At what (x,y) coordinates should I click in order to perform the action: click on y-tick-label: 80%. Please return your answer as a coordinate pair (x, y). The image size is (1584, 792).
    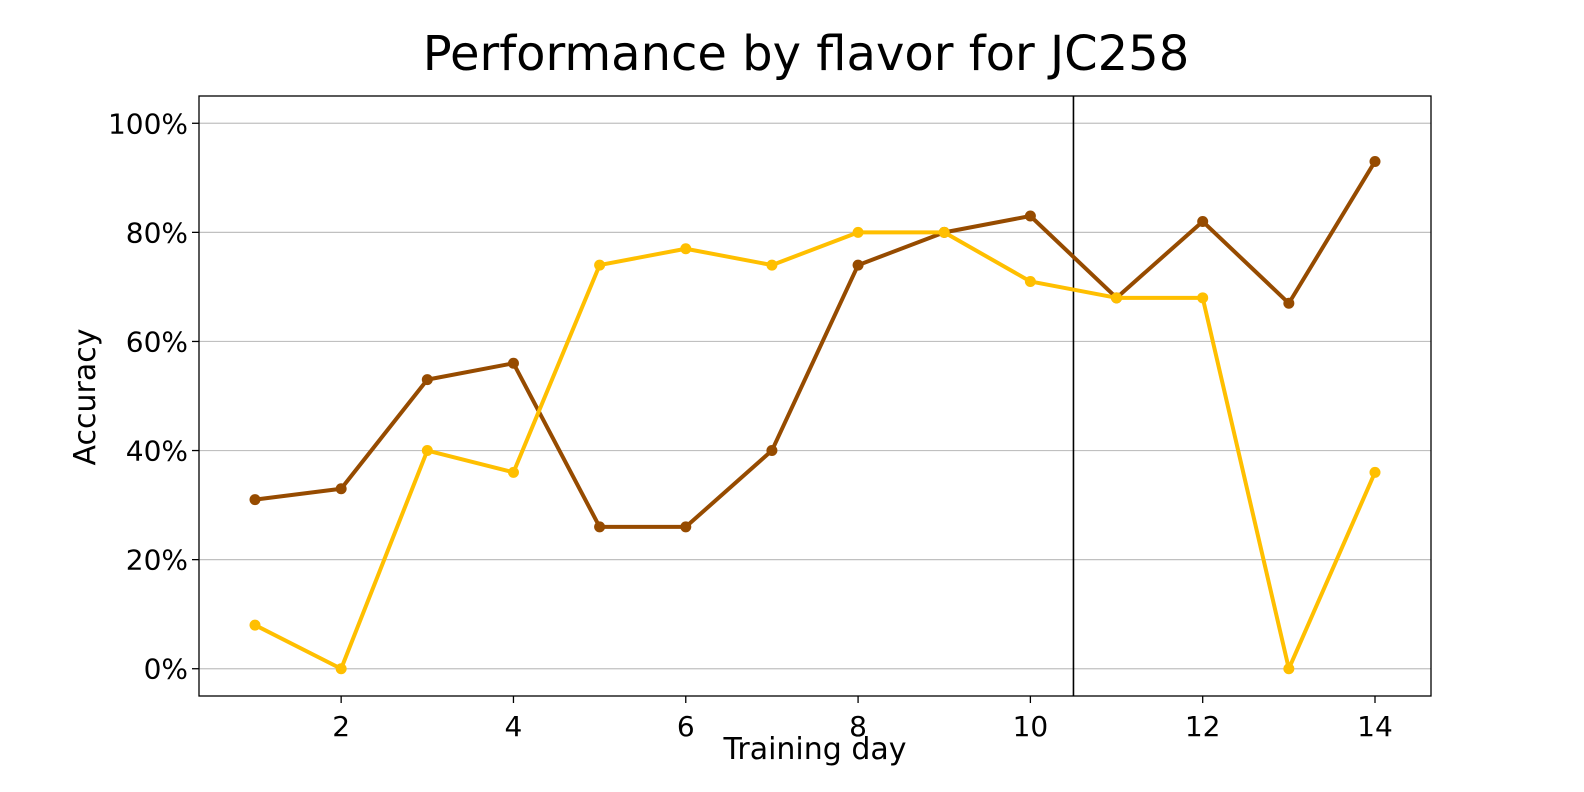
    Looking at the image, I should click on (157, 232).